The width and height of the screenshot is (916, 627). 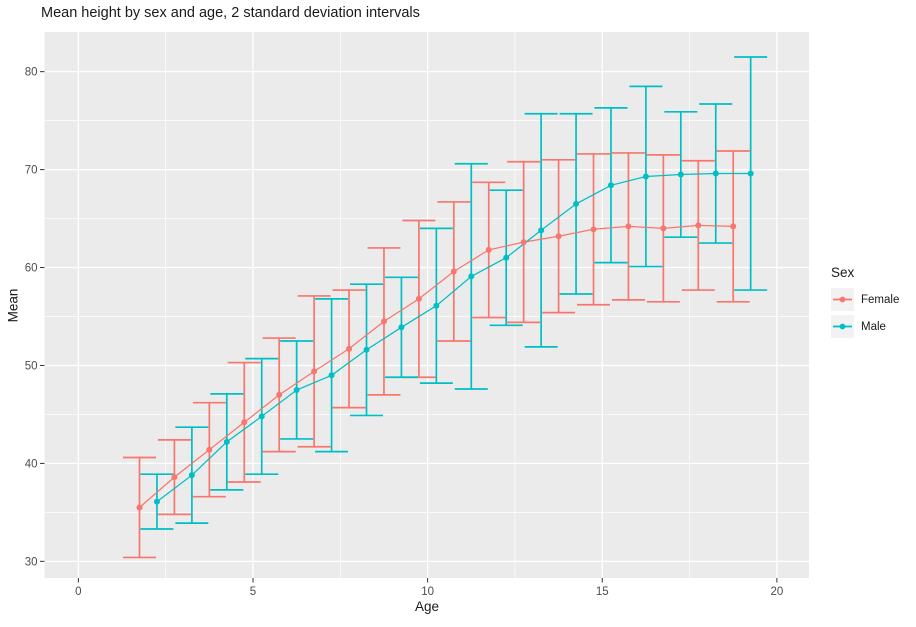 I want to click on x-tick-label: 5, so click(x=253, y=592).